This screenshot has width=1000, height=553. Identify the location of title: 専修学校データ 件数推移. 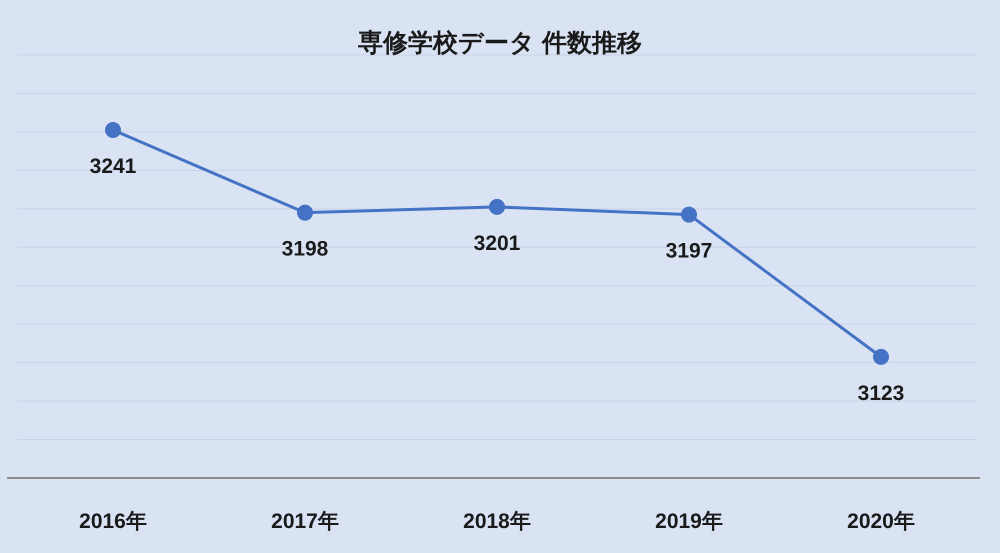
(500, 43).